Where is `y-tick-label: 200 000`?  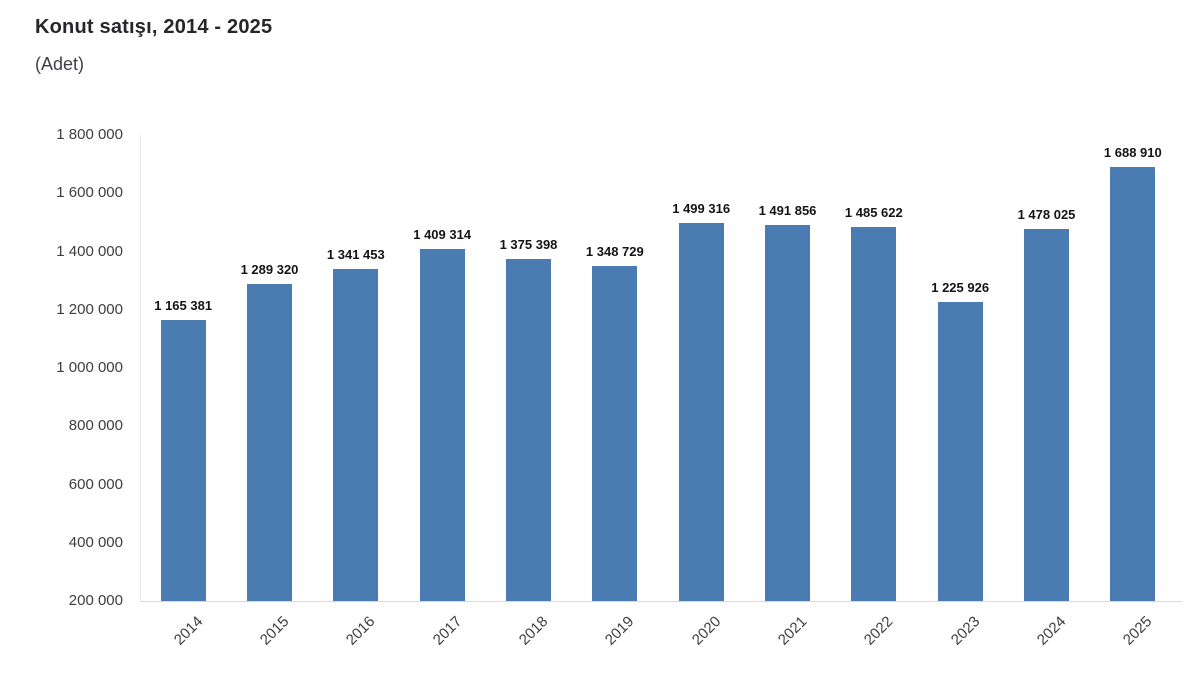 y-tick-label: 200 000 is located at coordinates (95, 600).